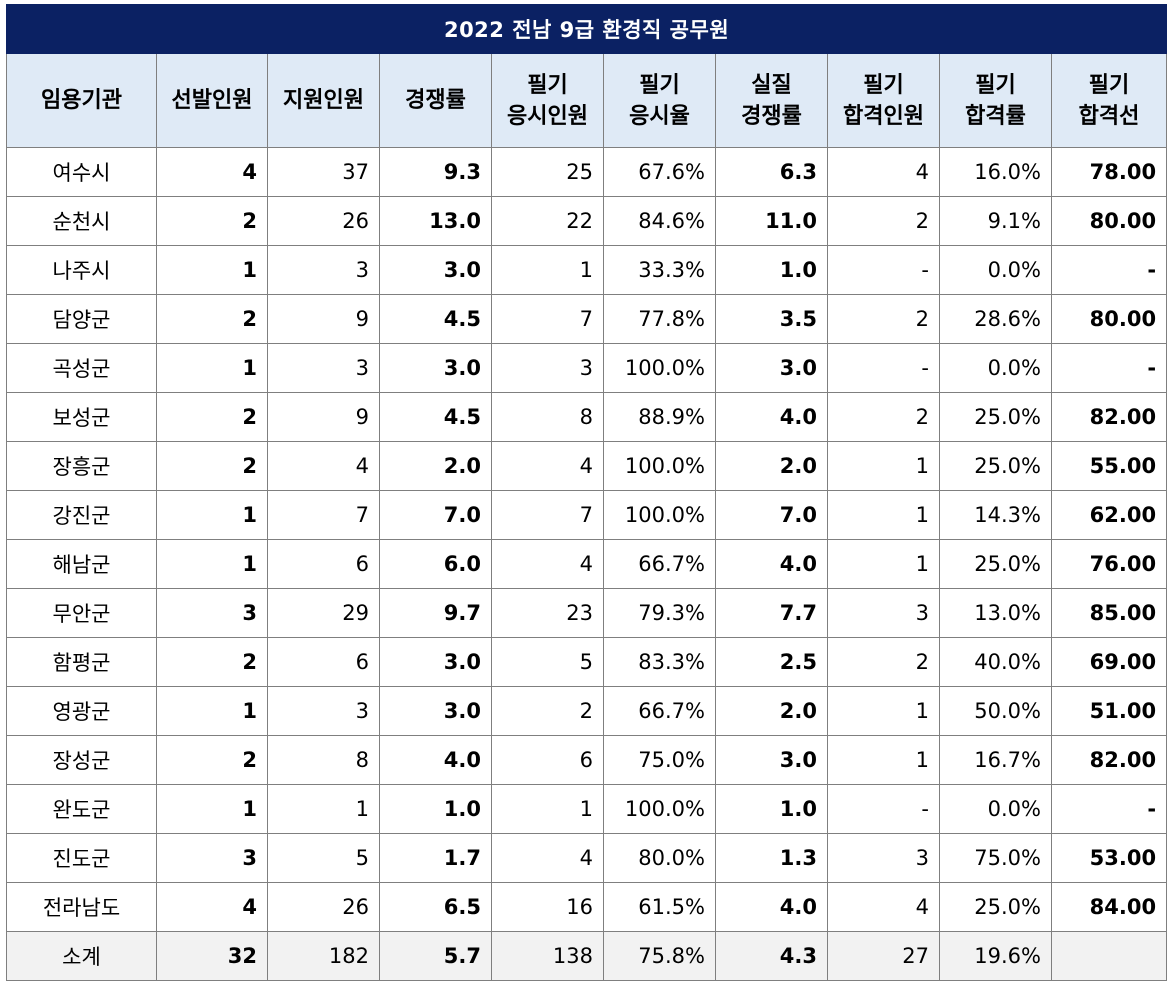 This screenshot has height=989, width=1170. Describe the element at coordinates (435, 809) in the screenshot. I see `competition-rate: 1.0` at that location.